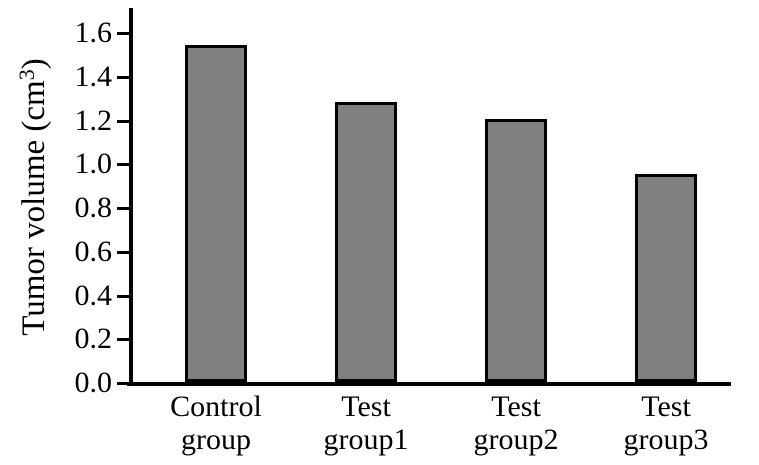 This screenshot has width=759, height=465. What do you see at coordinates (216, 406) in the screenshot?
I see `x-category-label-line: Control` at bounding box center [216, 406].